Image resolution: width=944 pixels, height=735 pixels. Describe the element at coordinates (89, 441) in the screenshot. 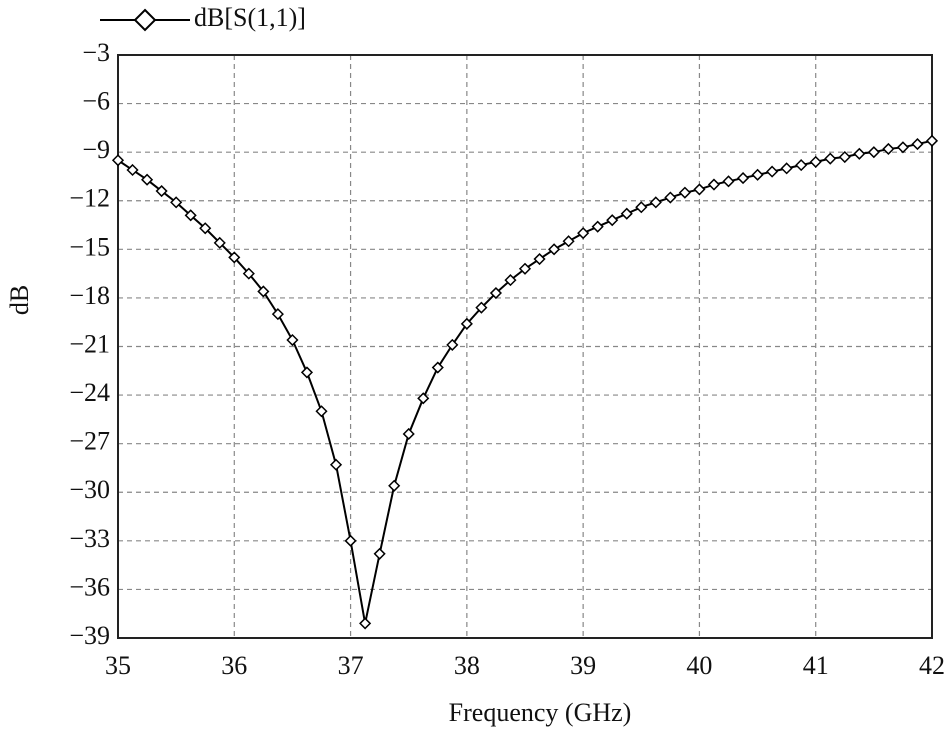

I see `y-tick-label: −27` at that location.